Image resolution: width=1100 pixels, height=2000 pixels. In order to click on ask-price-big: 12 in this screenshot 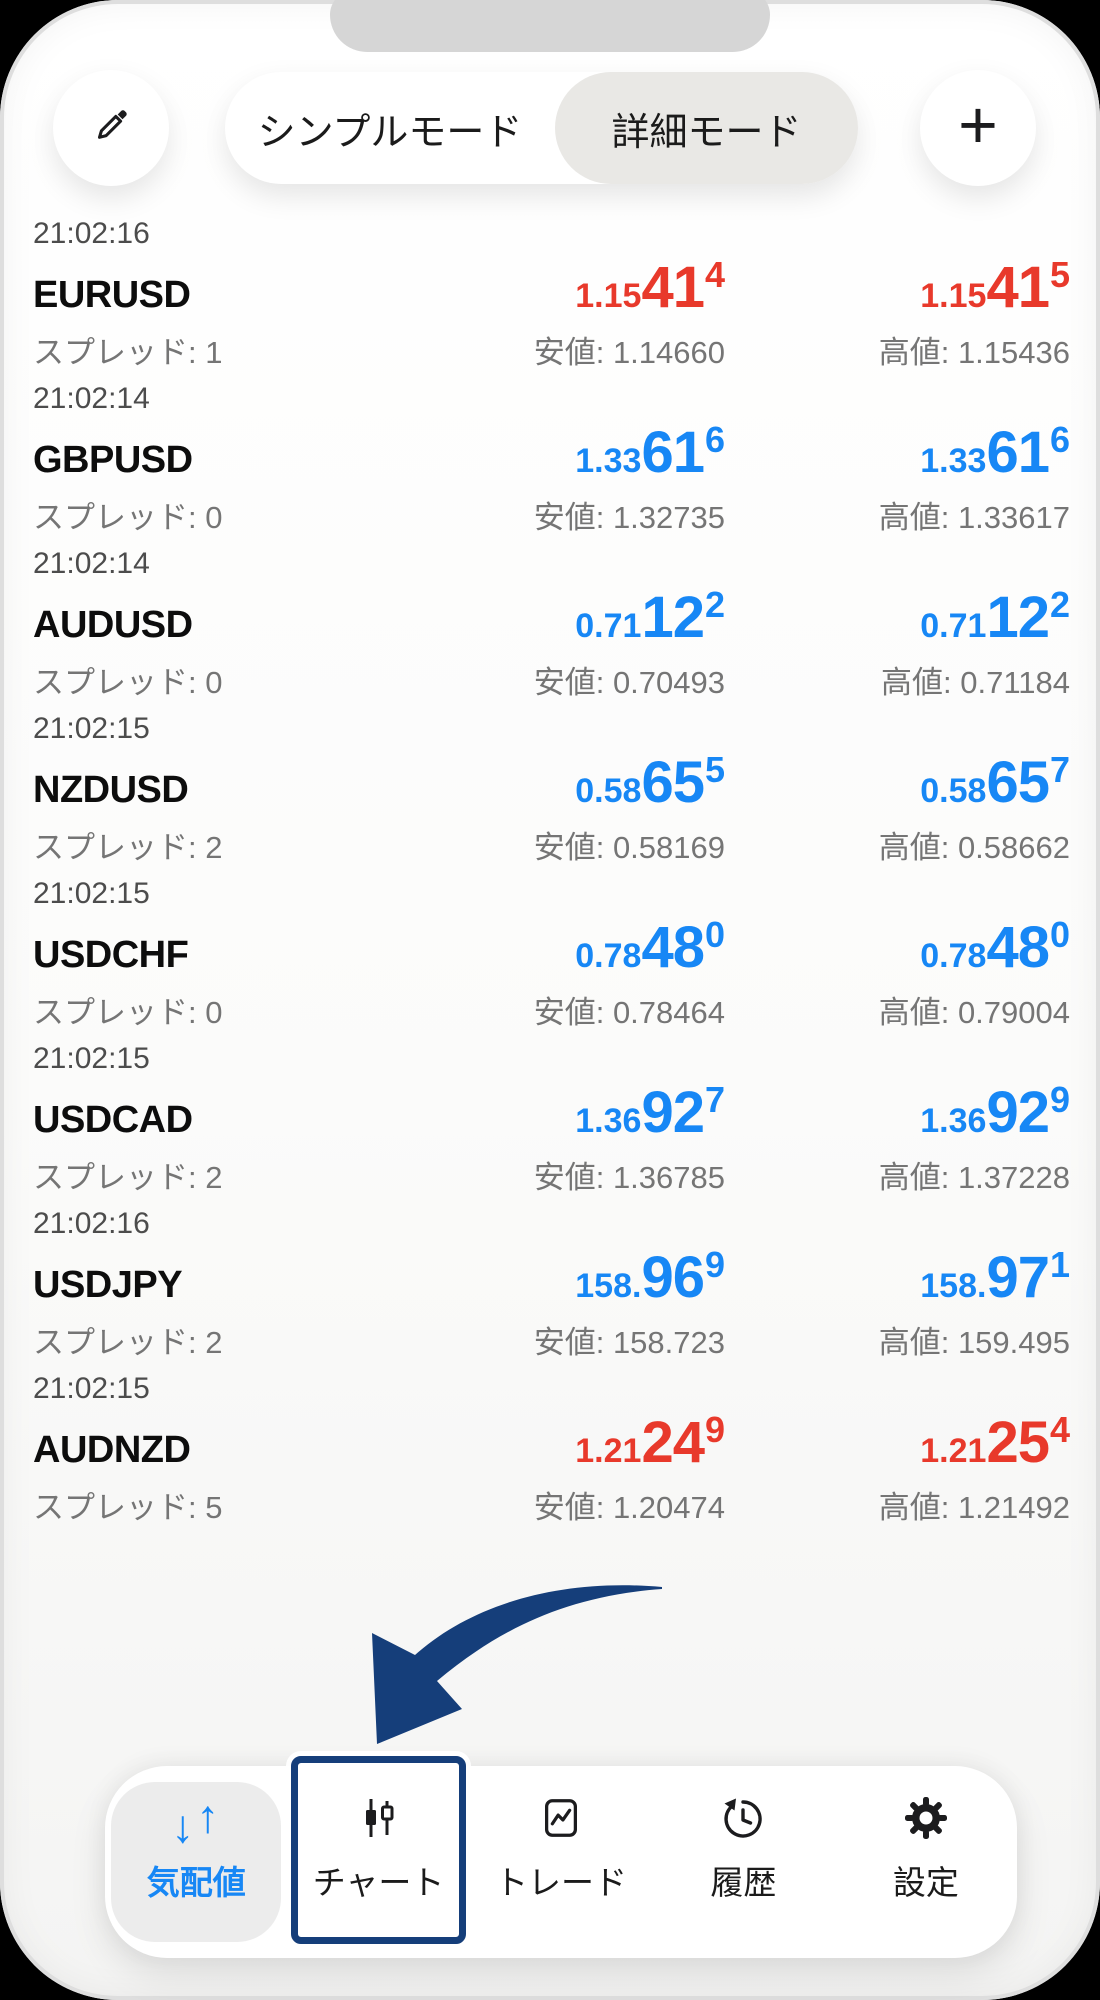, I will do `click(1018, 617)`.